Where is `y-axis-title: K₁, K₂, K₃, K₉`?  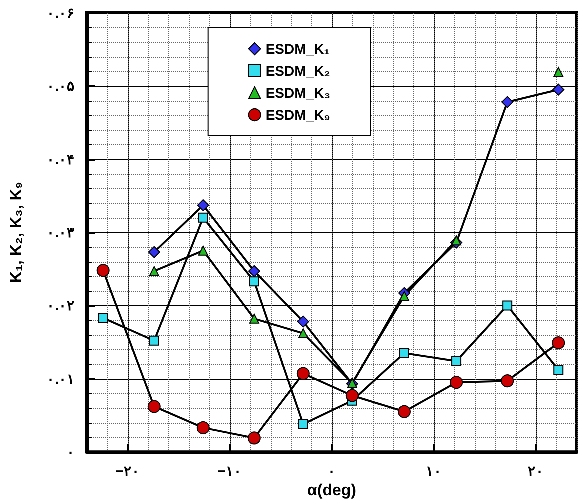 y-axis-title: K₁, K₂, K₃, K₉ is located at coordinates (17, 233).